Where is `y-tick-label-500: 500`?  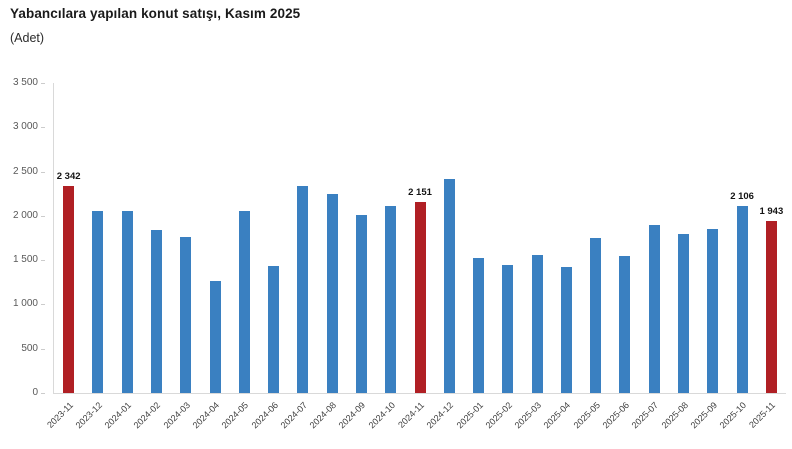
y-tick-label-500: 500 is located at coordinates (29, 348).